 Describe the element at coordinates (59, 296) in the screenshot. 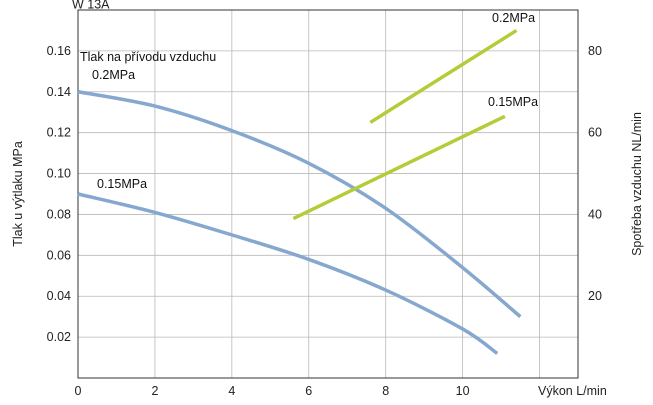

I see `y-left-tick-label: 0.04` at that location.